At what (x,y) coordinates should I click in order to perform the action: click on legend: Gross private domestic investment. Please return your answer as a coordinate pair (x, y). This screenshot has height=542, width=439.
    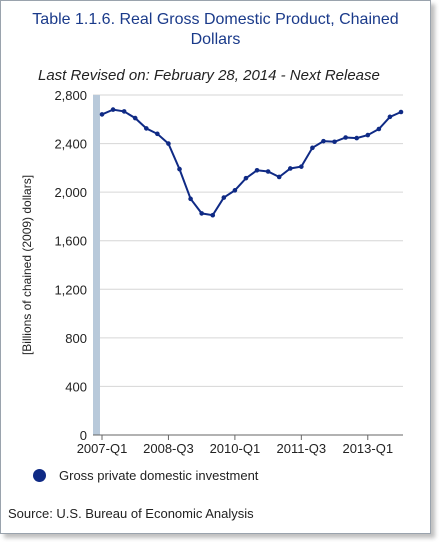
    Looking at the image, I should click on (145, 475).